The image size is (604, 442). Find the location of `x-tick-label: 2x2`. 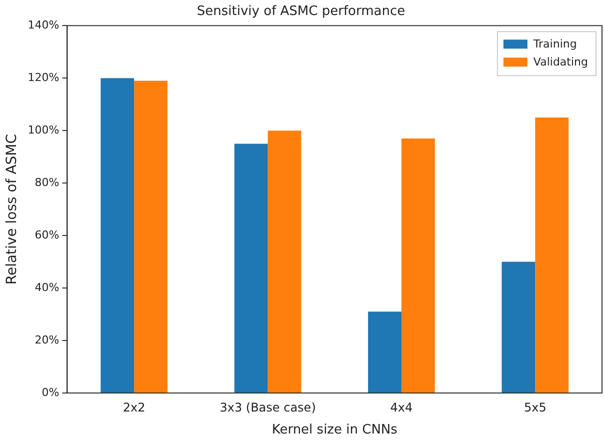

x-tick-label: 2x2 is located at coordinates (134, 407).